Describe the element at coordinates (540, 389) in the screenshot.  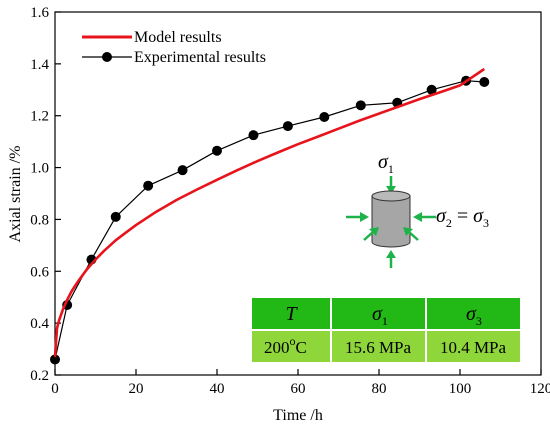
I see `x-tick-label-6: 120` at that location.